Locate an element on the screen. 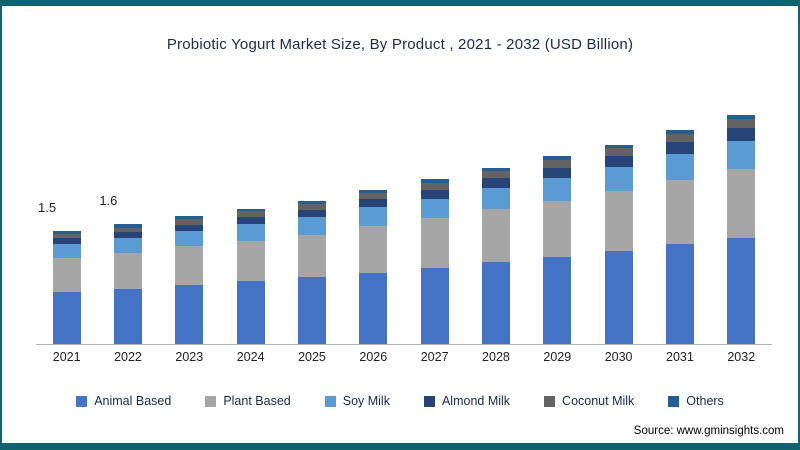 This screenshot has height=450, width=800. bar-column-2028 is located at coordinates (495, 210).